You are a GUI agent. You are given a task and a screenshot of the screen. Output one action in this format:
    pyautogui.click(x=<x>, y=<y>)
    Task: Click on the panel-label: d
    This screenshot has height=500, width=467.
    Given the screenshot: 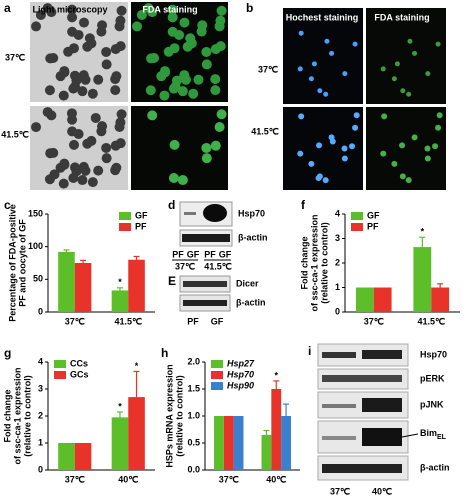 What is the action you would take?
    pyautogui.click(x=171, y=205)
    